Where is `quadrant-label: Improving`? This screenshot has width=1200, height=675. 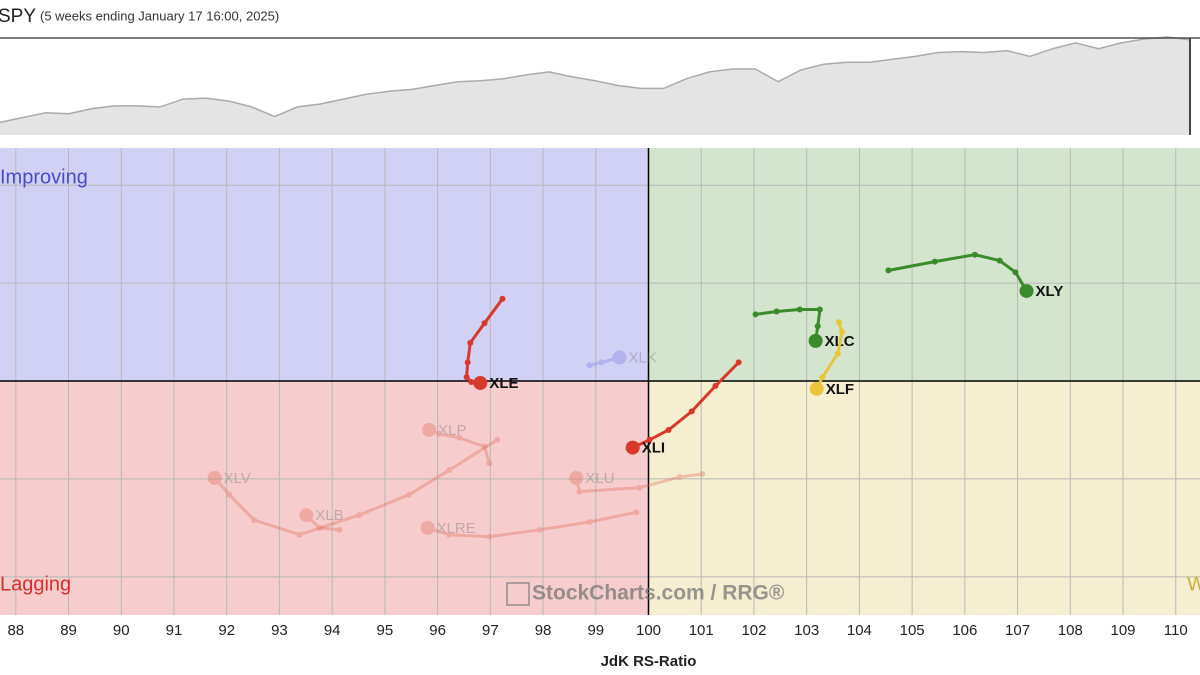 quadrant-label: Improving is located at coordinates (44, 177).